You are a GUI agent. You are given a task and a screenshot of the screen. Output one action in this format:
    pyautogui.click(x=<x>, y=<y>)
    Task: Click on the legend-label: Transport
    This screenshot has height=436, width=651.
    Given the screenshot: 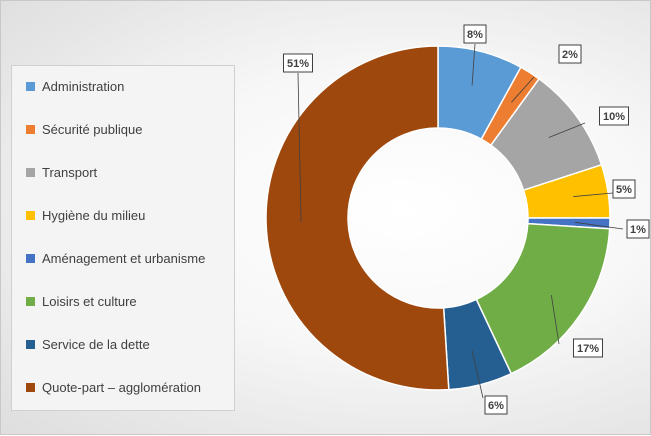 What is the action you would take?
    pyautogui.click(x=70, y=172)
    